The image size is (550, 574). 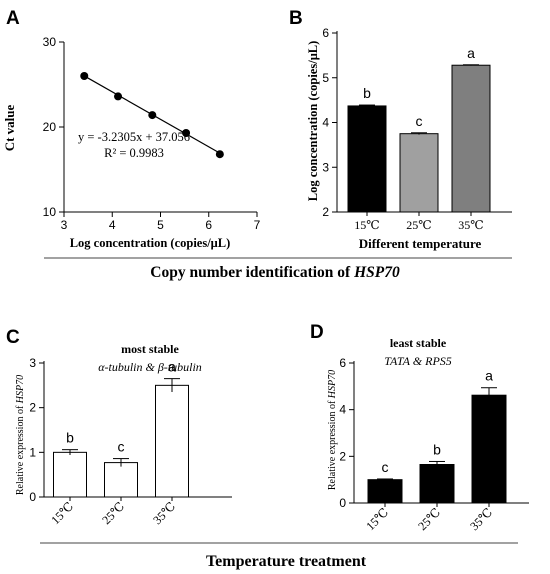 What do you see at coordinates (13, 18) in the screenshot?
I see `panel-letter-a: A` at bounding box center [13, 18].